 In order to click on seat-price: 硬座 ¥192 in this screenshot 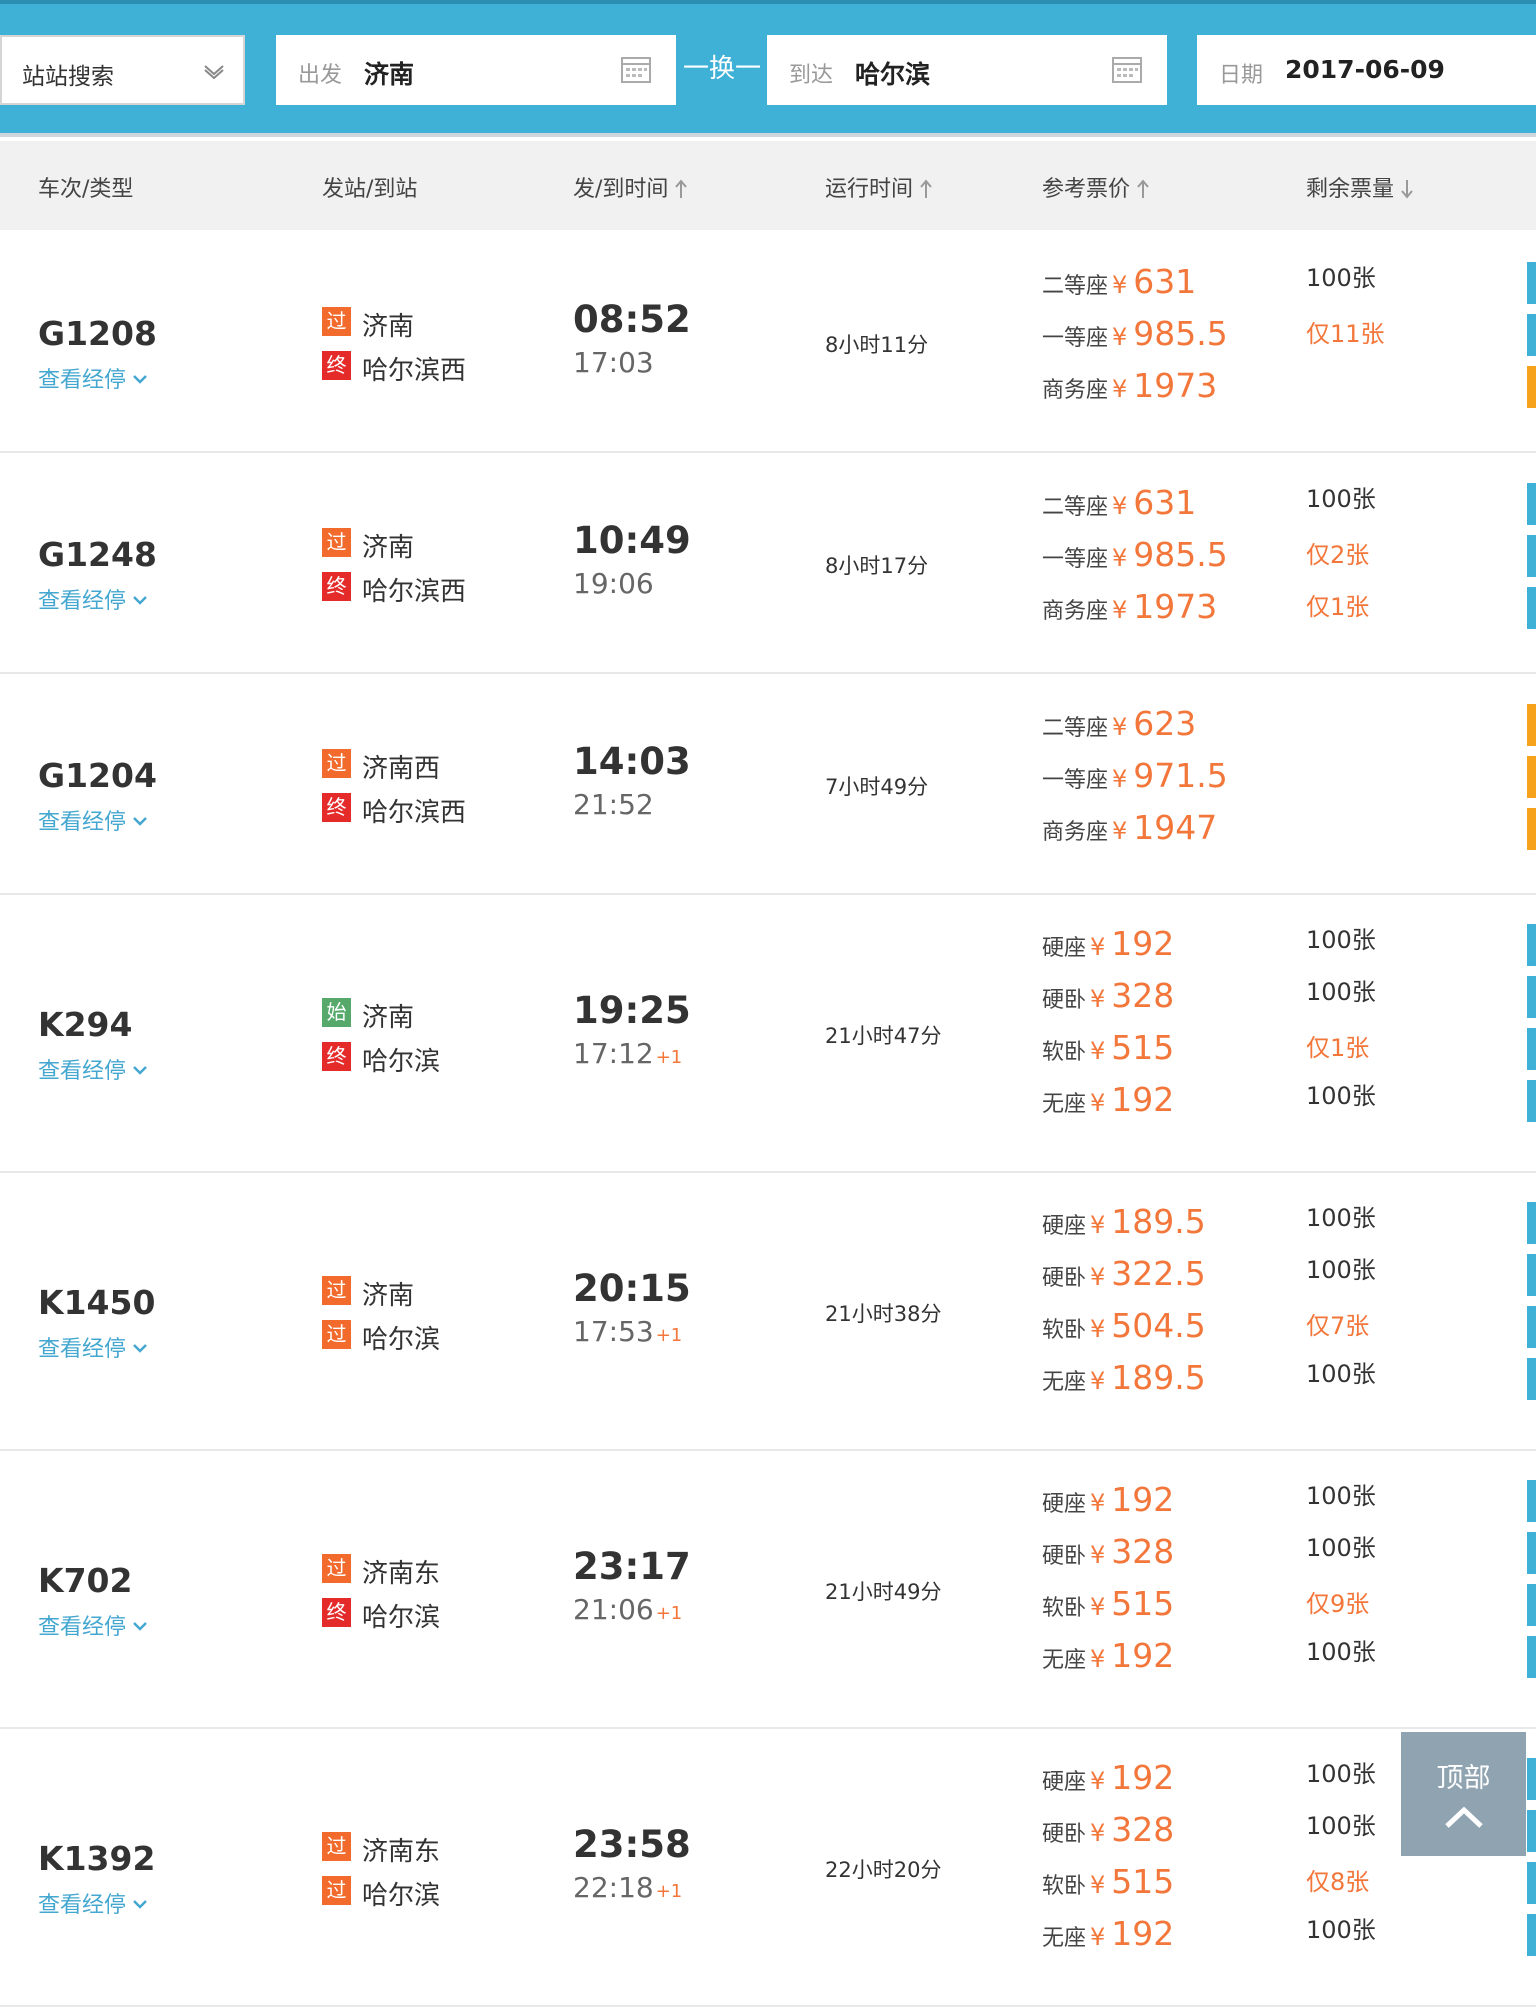, I will do `click(1108, 1777)`.